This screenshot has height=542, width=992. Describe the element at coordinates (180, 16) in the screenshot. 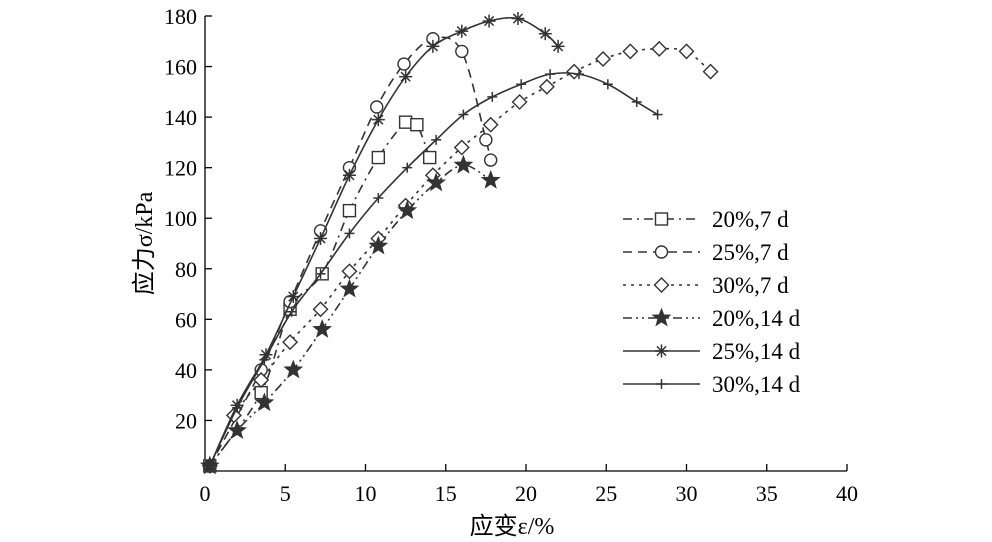

I see `y-tick-label: 180` at that location.